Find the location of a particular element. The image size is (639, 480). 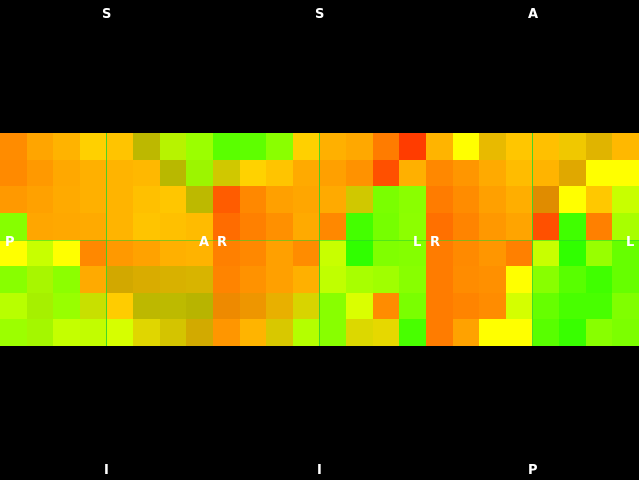

sagittal-heatmap is located at coordinates (319, 239).